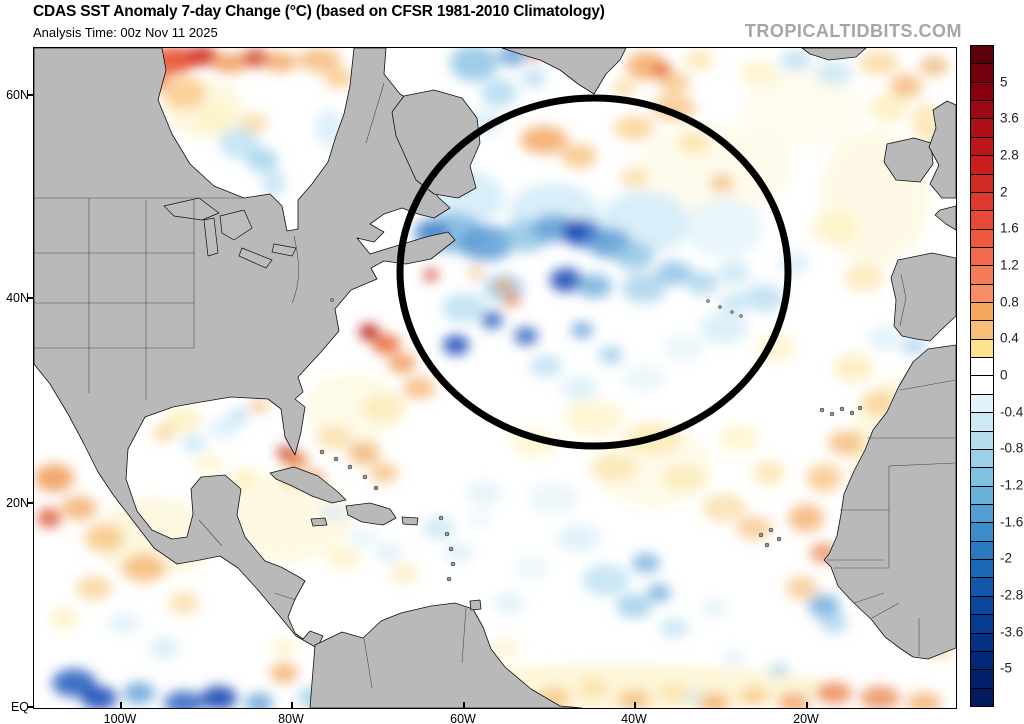 This screenshot has width=1024, height=724. I want to click on ireland-landmass, so click(908, 160).